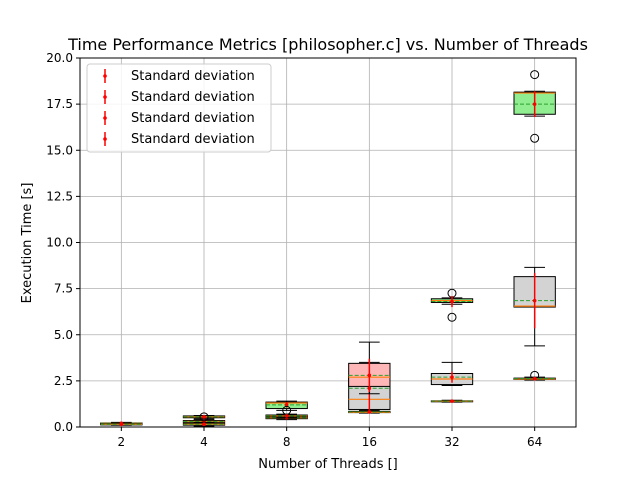 This screenshot has height=480, width=640. What do you see at coordinates (328, 464) in the screenshot?
I see `x-axis-label: Number of Threads []` at bounding box center [328, 464].